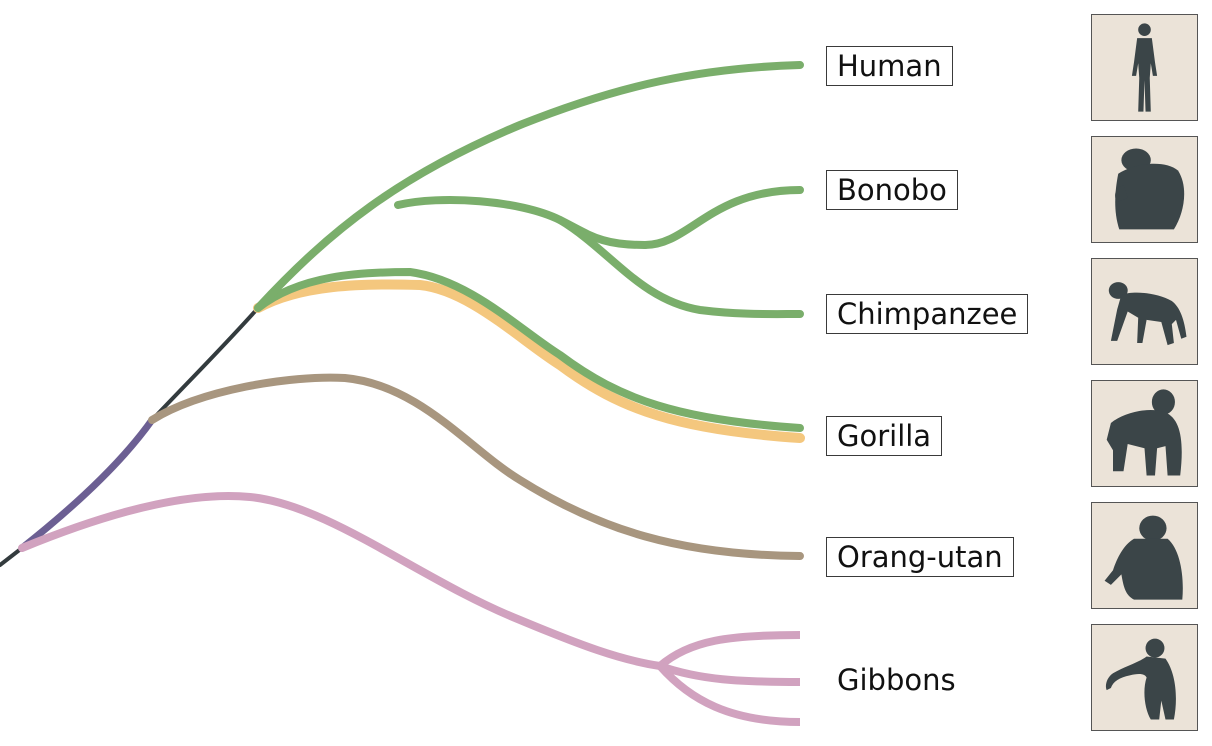  I want to click on gibbon-thumbnail, so click(1144, 677).